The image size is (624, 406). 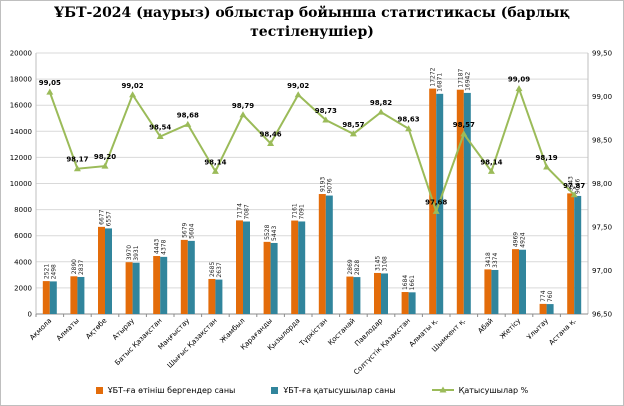 I want to click on point-percent-label: 98,57, so click(x=353, y=125).